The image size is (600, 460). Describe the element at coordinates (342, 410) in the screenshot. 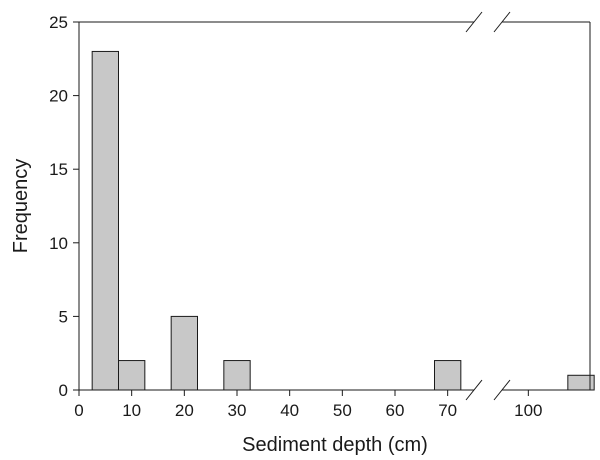

I see `x-tick-label: 50` at that location.